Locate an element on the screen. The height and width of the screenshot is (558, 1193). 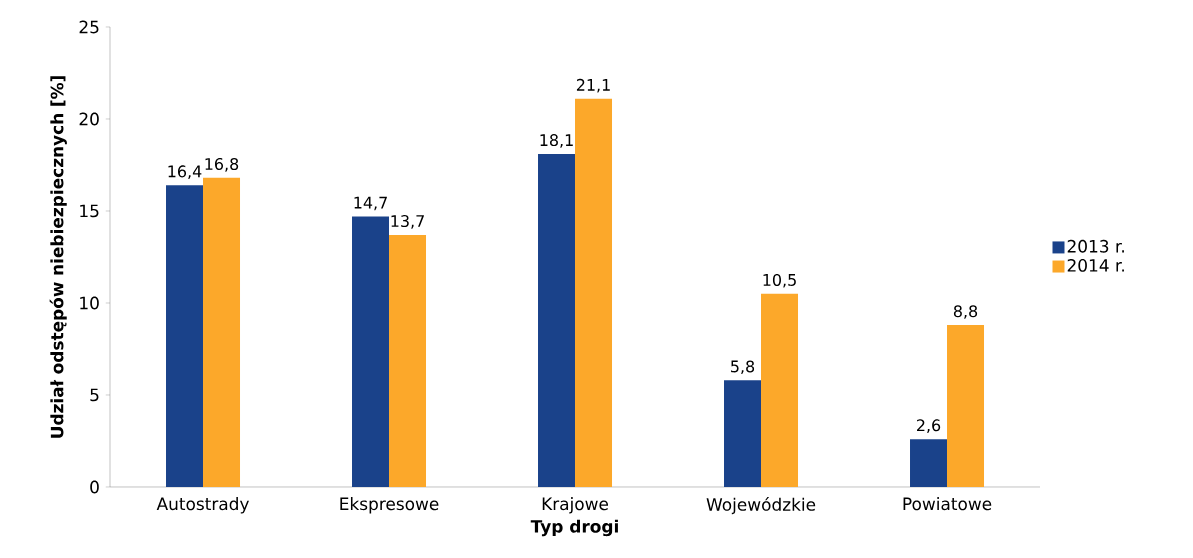
x-tick-label: Wojewódzkie is located at coordinates (761, 506).